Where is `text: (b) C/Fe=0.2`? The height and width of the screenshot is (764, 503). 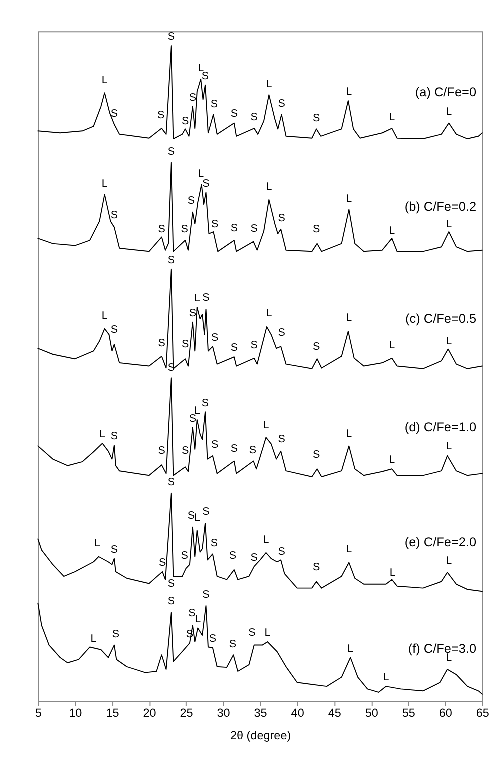 text: (b) C/Fe=0.2 is located at coordinates (440, 206).